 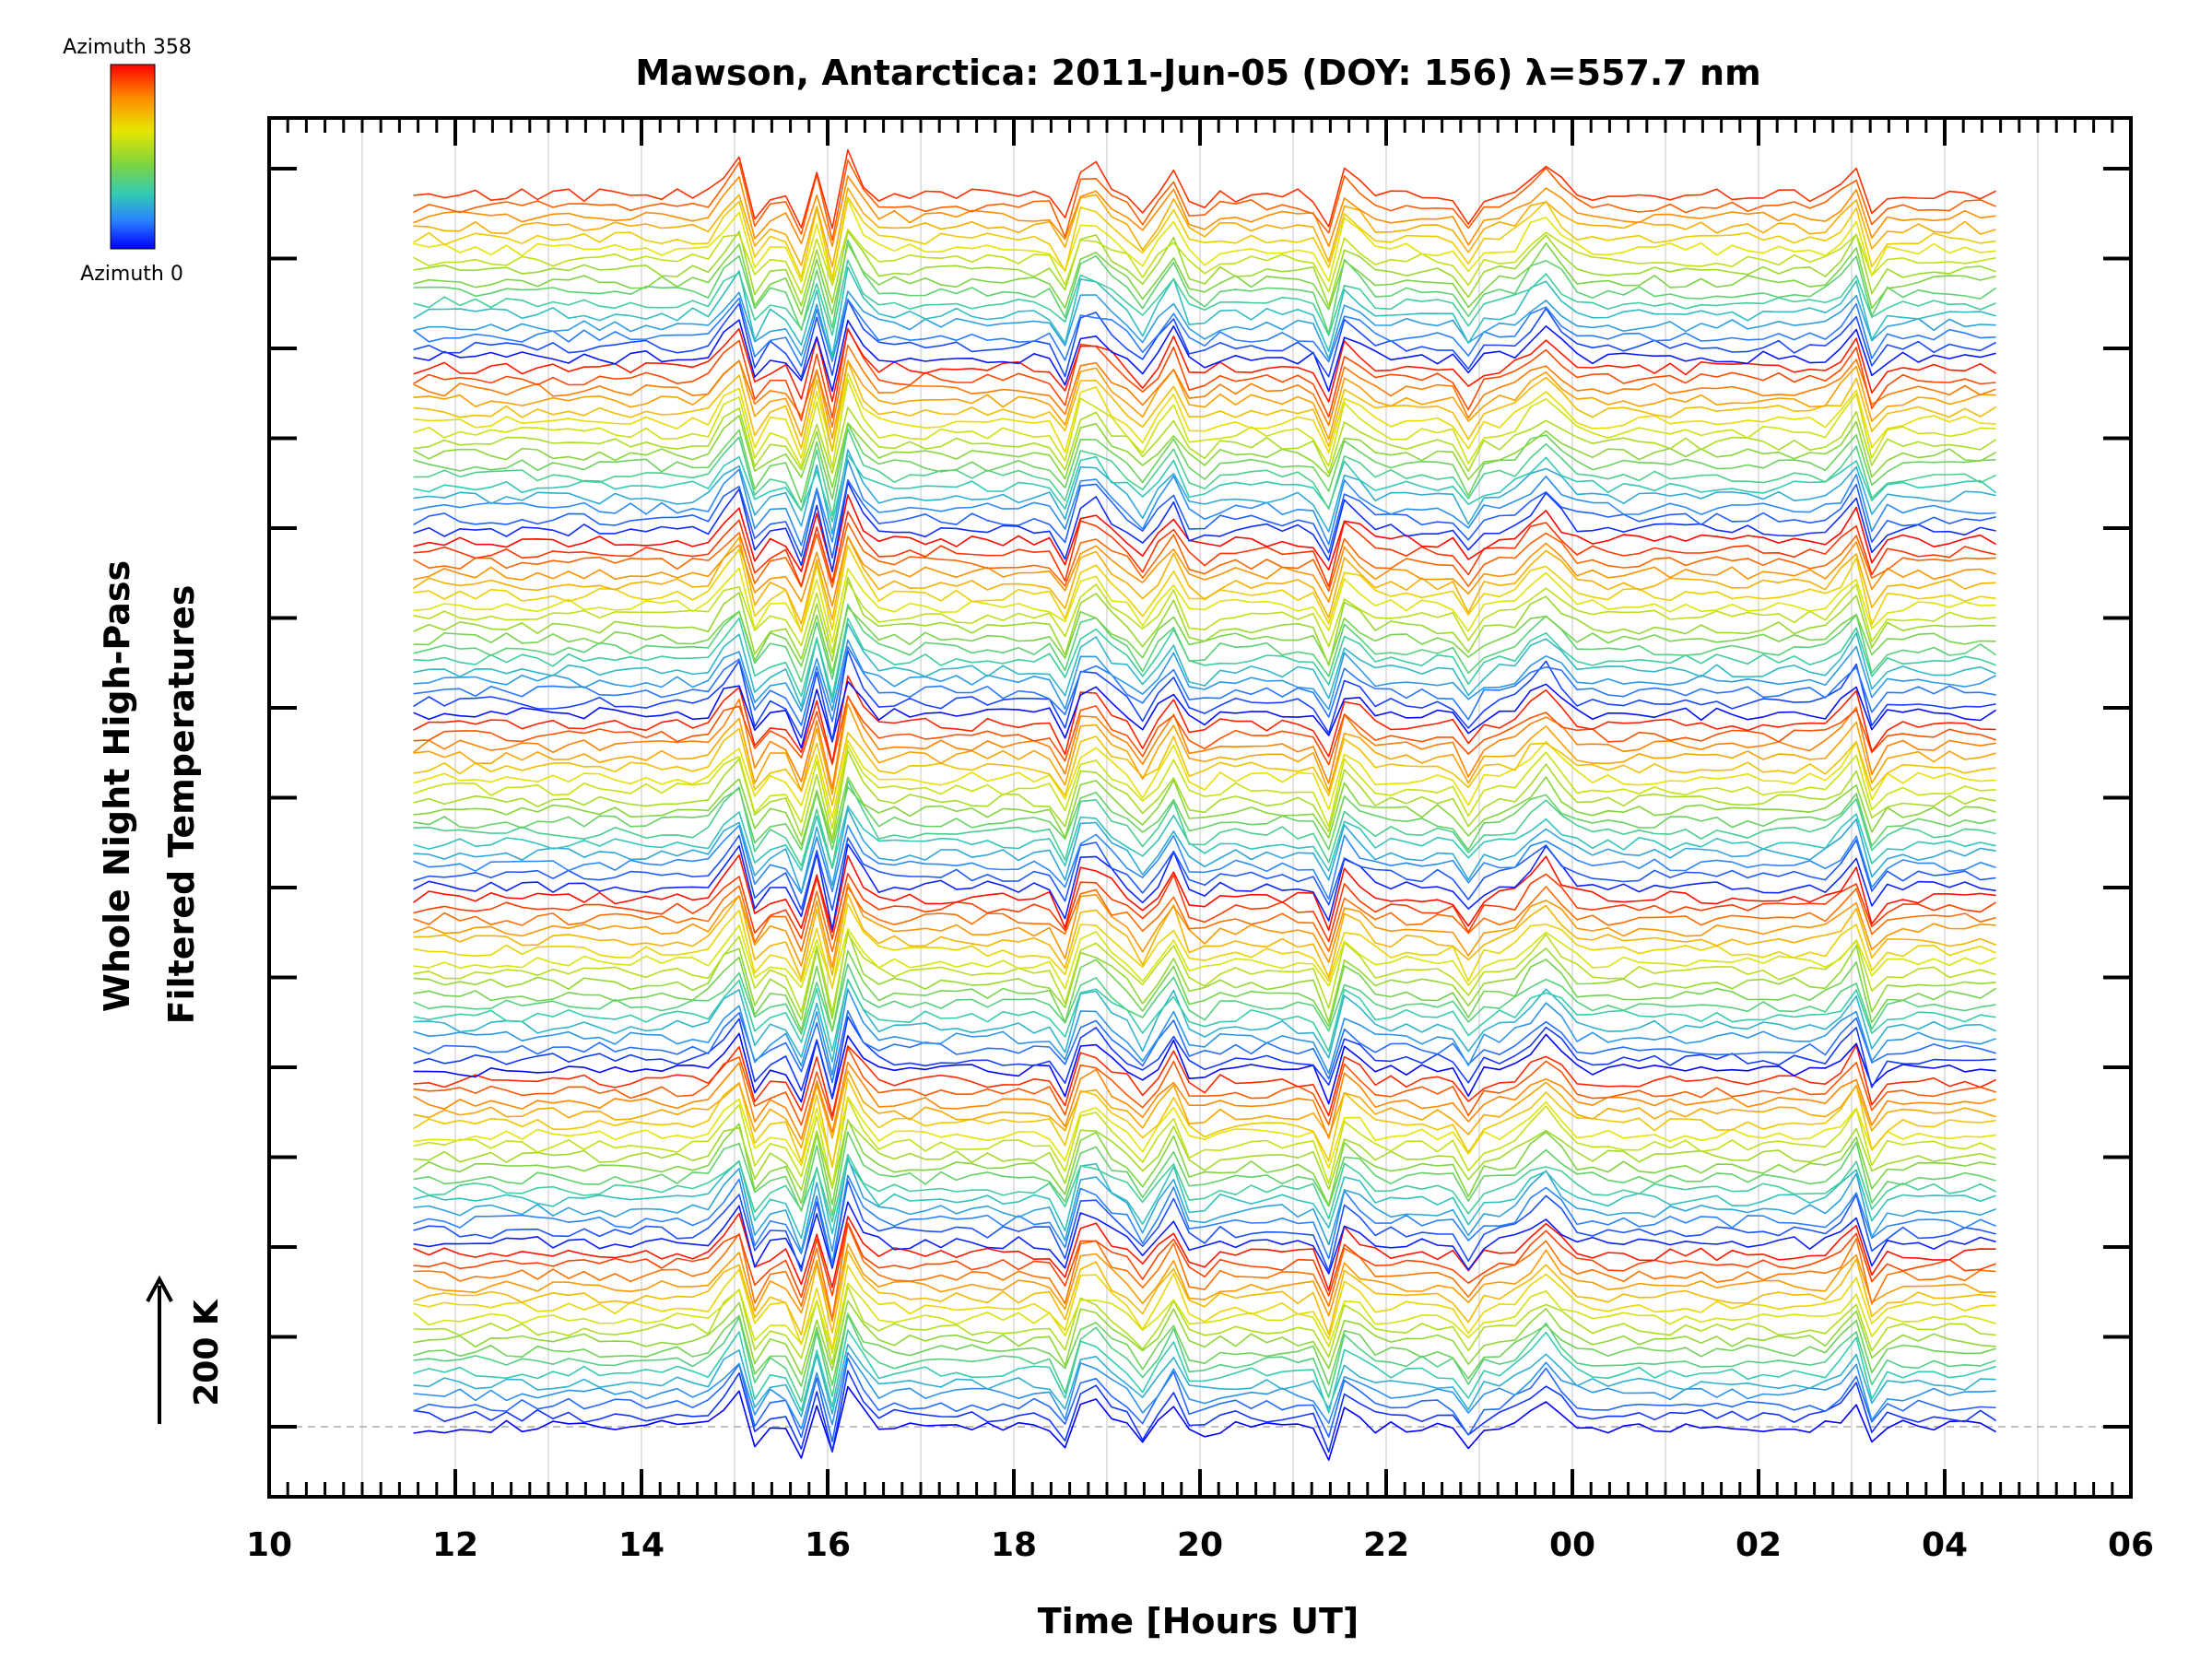 I want to click on x-axis-title: Time [Hours UT], so click(x=1198, y=1621).